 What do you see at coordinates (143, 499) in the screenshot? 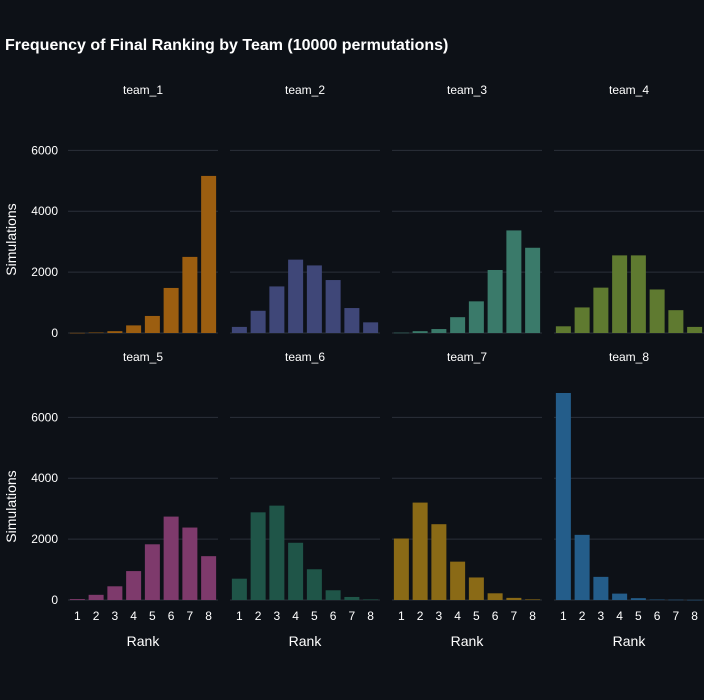
I see `panel-team-5: team_5 1 2 3 4 5 6 7 8 Rank` at bounding box center [143, 499].